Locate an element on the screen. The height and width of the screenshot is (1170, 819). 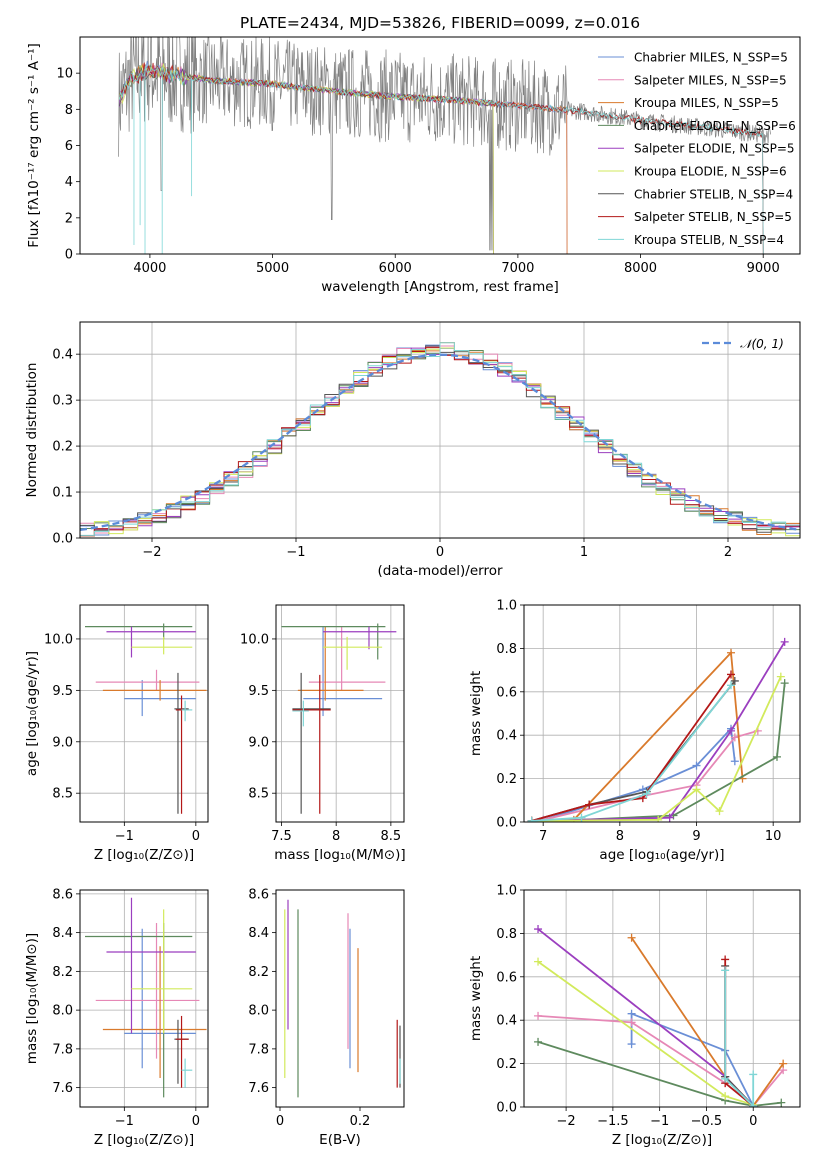
spectrum-xtick-label: 4000 is located at coordinates (149, 268).